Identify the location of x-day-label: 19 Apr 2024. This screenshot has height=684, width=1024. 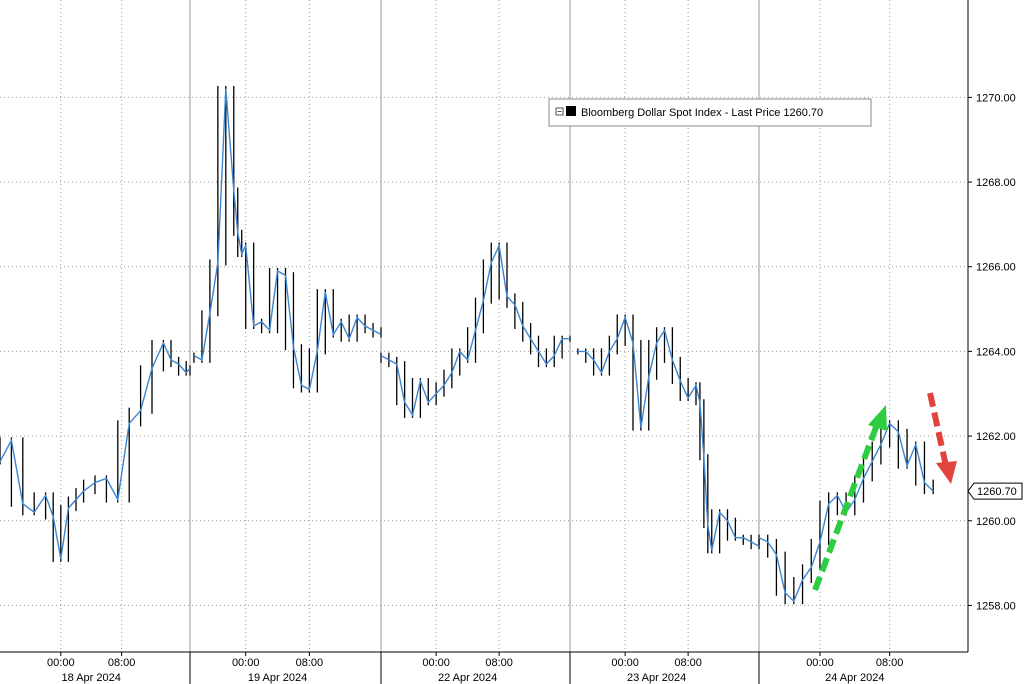
(277, 678).